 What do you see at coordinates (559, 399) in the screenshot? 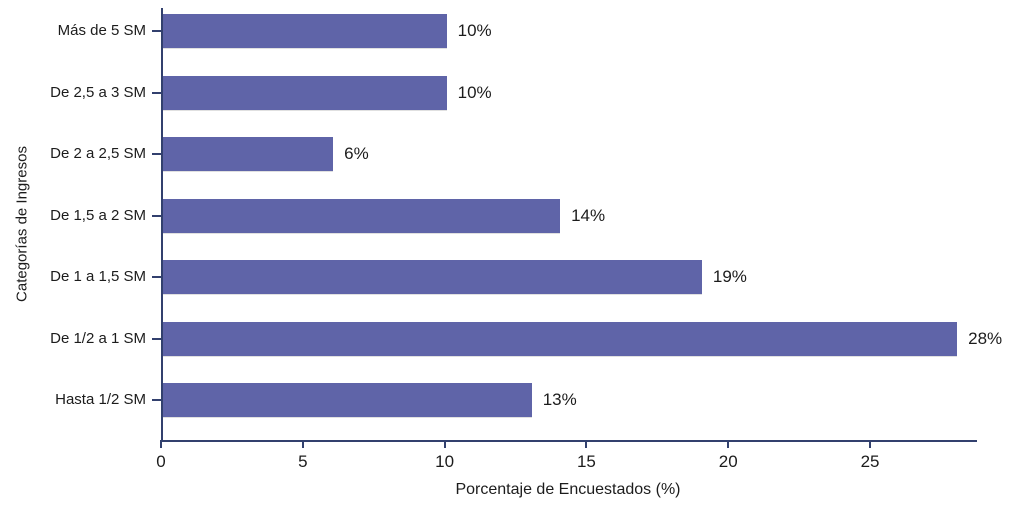
I see `value-label: 13%` at bounding box center [559, 399].